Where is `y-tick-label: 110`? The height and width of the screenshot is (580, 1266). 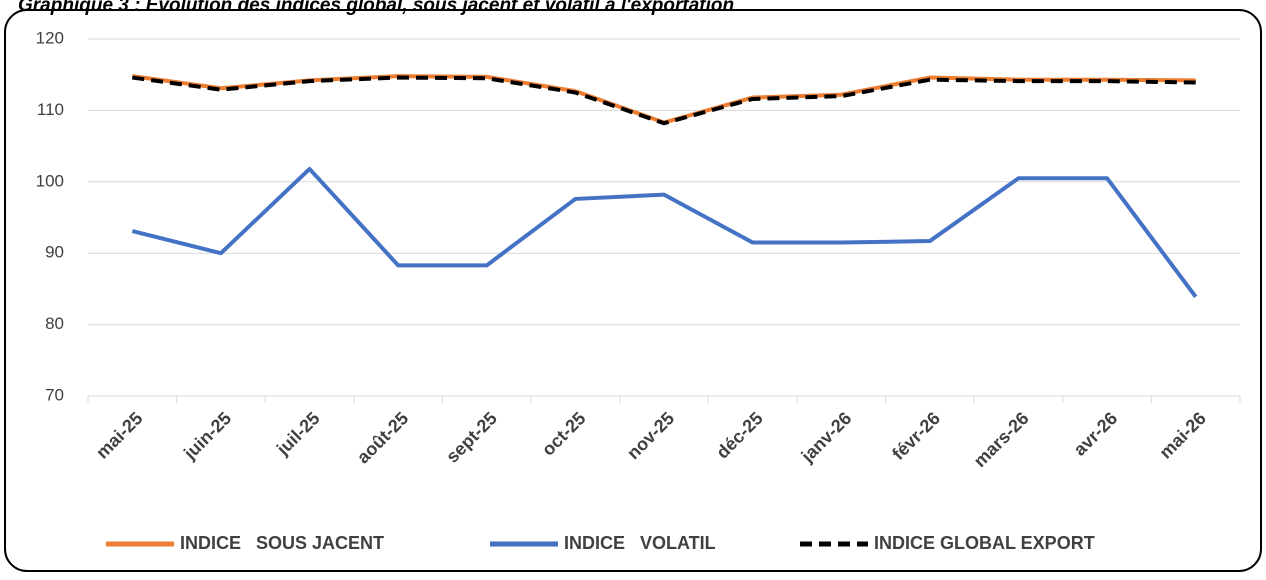
y-tick-label: 110 is located at coordinates (50, 109).